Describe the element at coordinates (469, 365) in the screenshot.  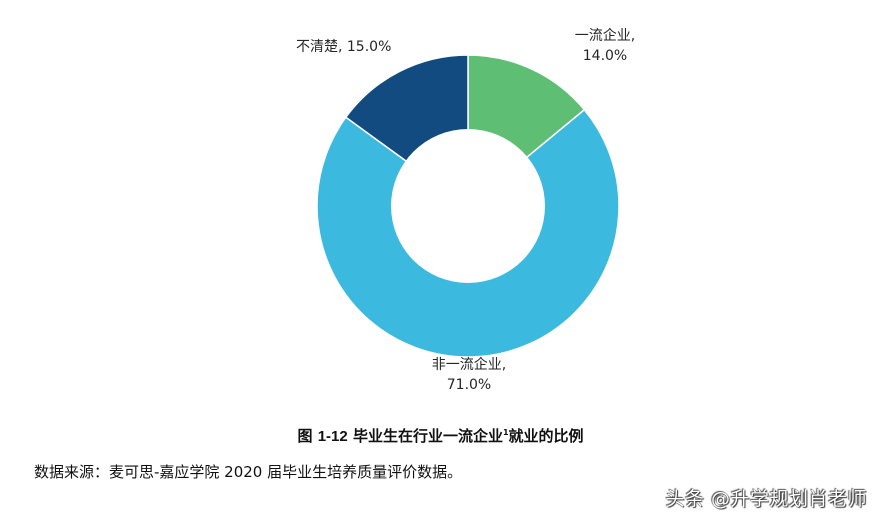
I see `label-non-first-tier-name: 非一流企业,` at that location.